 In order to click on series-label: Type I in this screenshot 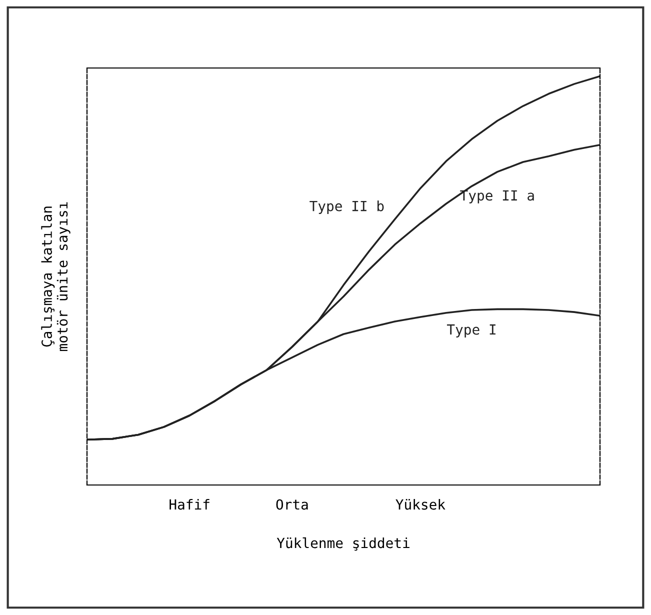, I will do `click(471, 331)`.